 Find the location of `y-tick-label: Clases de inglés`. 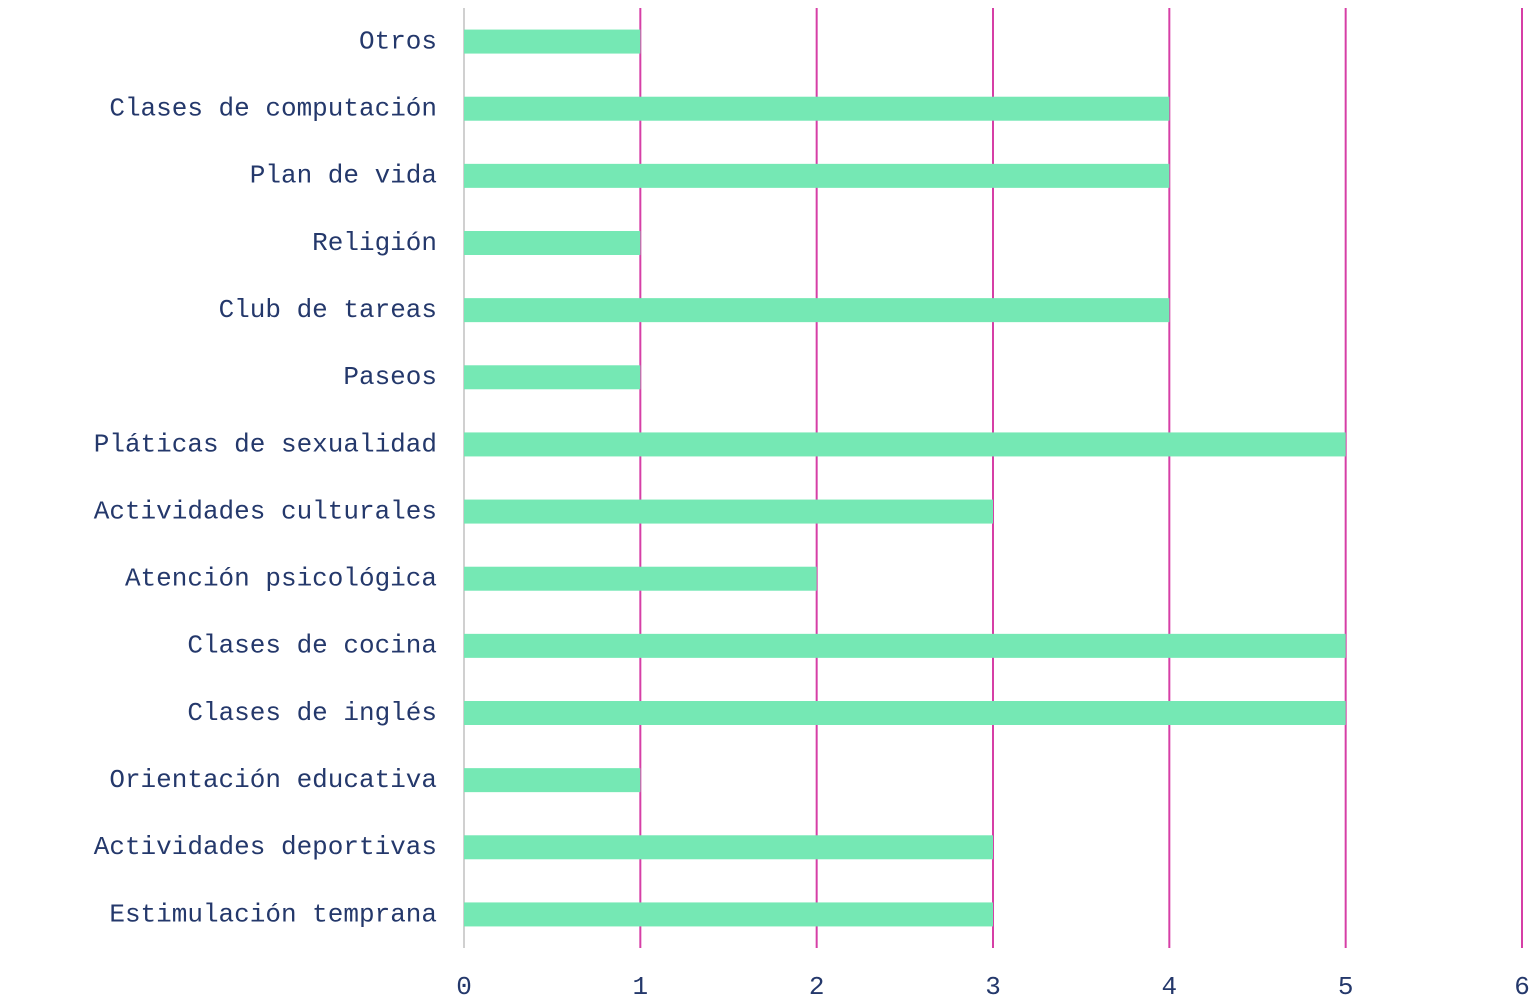

y-tick-label: Clases de inglés is located at coordinates (312, 713).